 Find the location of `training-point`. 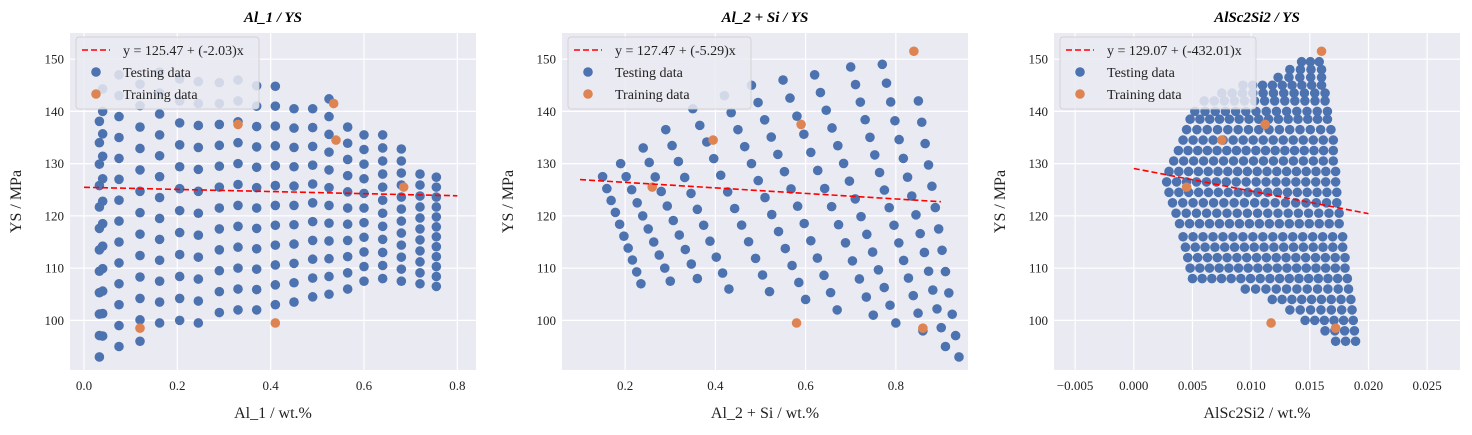

training-point is located at coordinates (336, 140).